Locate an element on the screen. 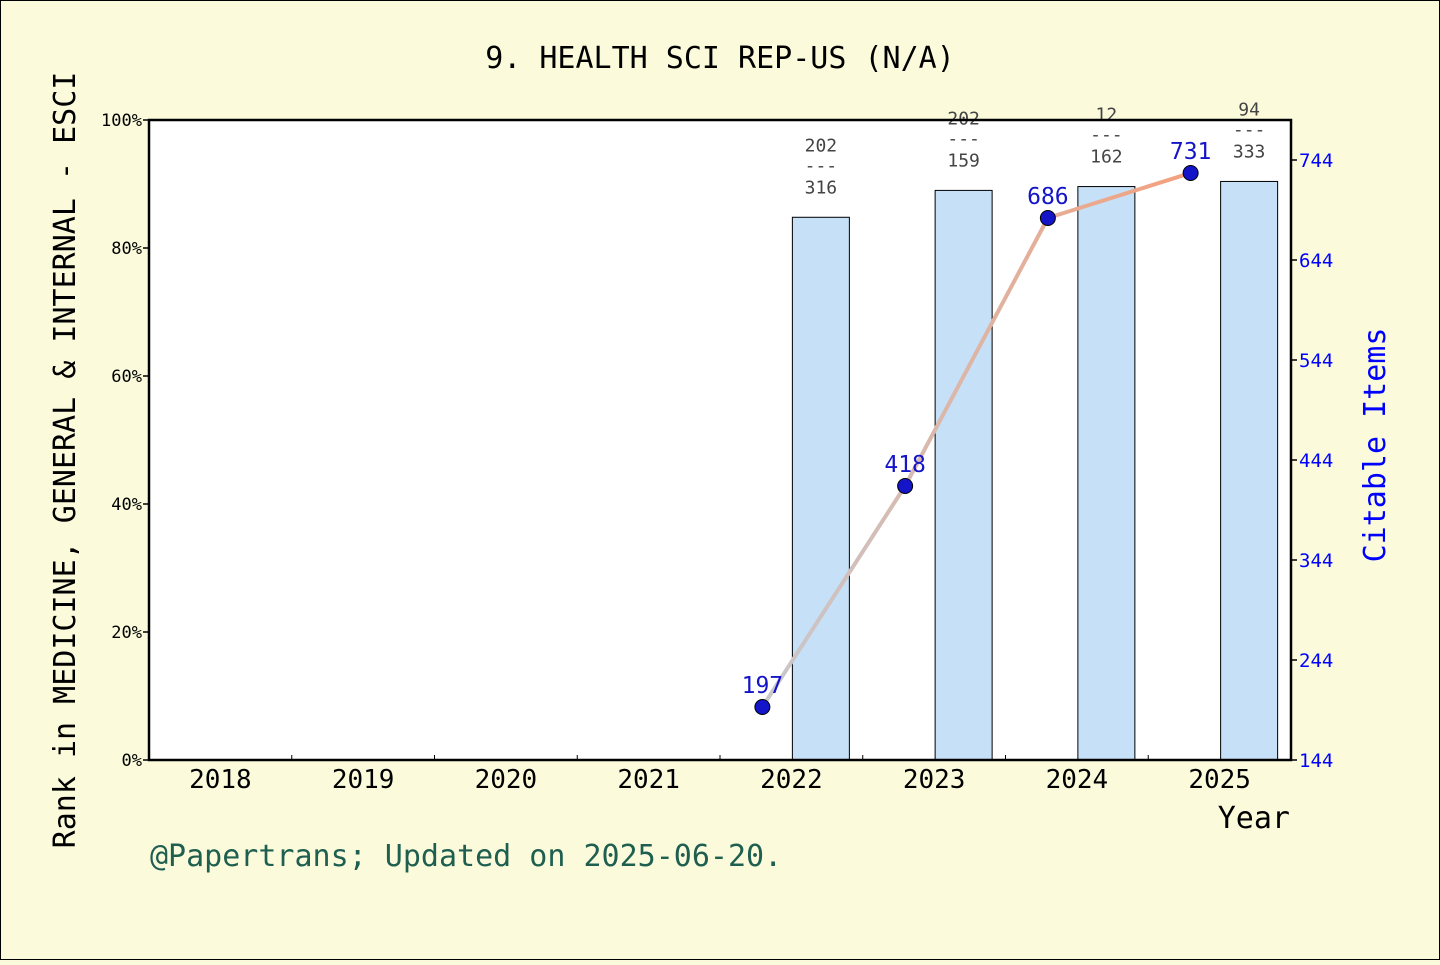  y2-tick-label: 544 is located at coordinates (1316, 361).